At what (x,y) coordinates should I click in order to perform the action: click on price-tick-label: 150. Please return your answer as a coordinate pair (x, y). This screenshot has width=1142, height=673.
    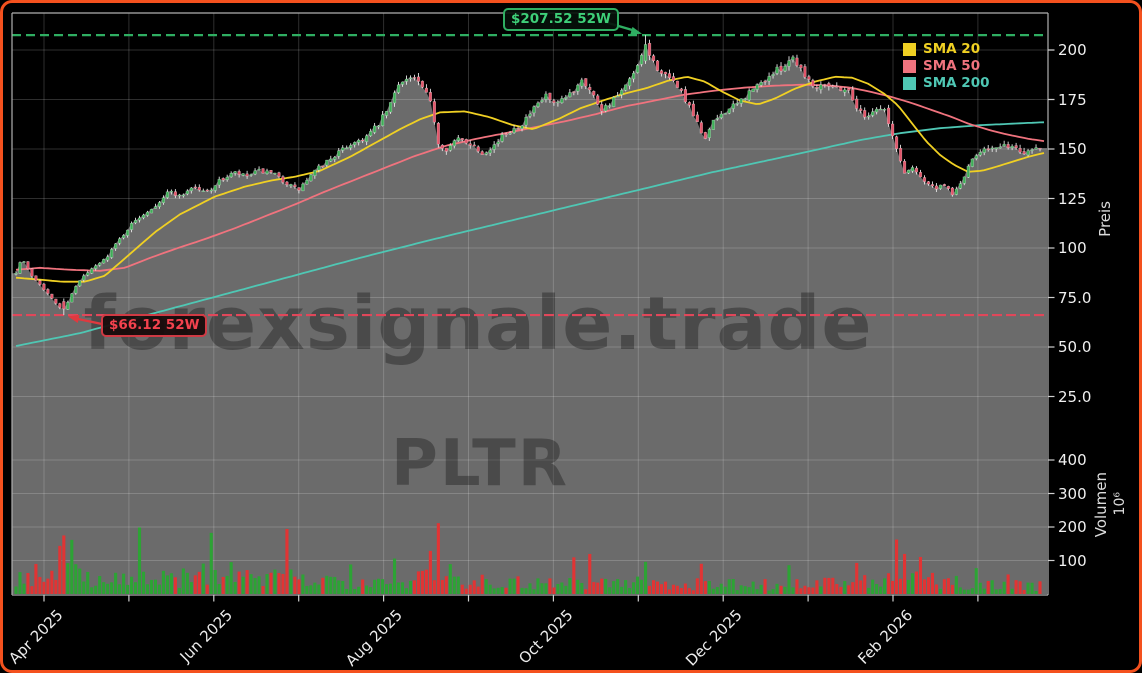
    Looking at the image, I should click on (1072, 149).